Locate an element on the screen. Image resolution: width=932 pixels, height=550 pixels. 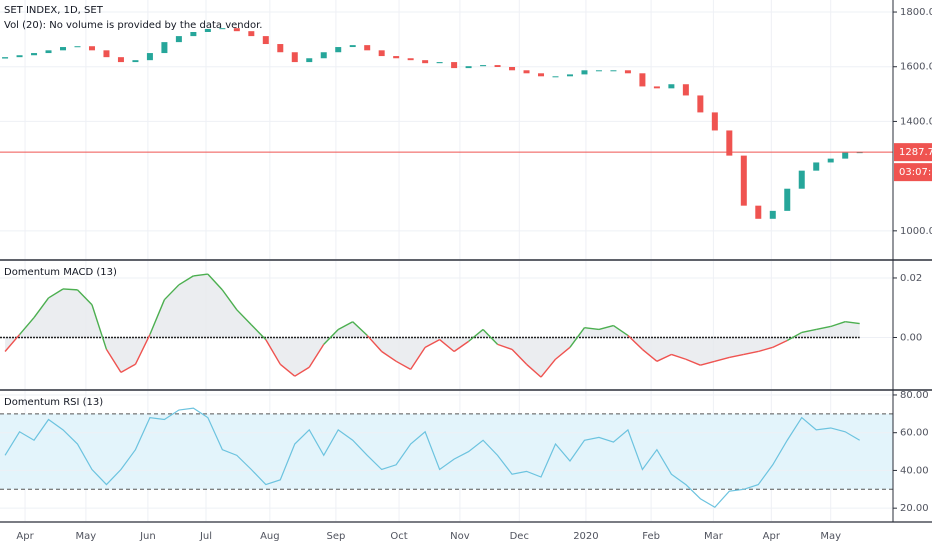
x-tick-label: Feb is located at coordinates (651, 536).